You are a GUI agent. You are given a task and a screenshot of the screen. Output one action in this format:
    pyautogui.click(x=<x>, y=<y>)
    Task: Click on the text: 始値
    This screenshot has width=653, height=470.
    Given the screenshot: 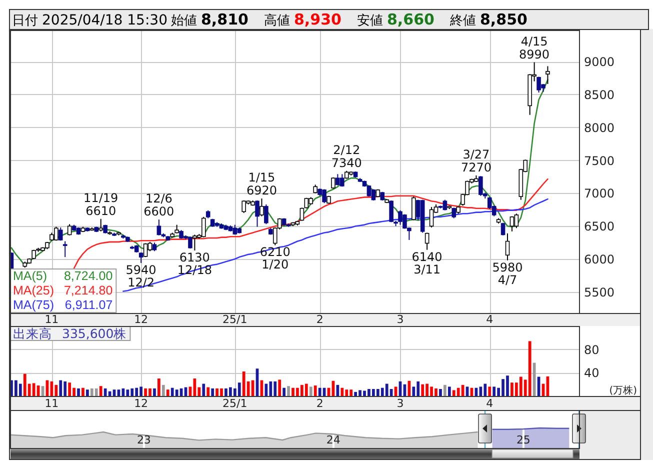 What is the action you would take?
    pyautogui.click(x=184, y=21)
    